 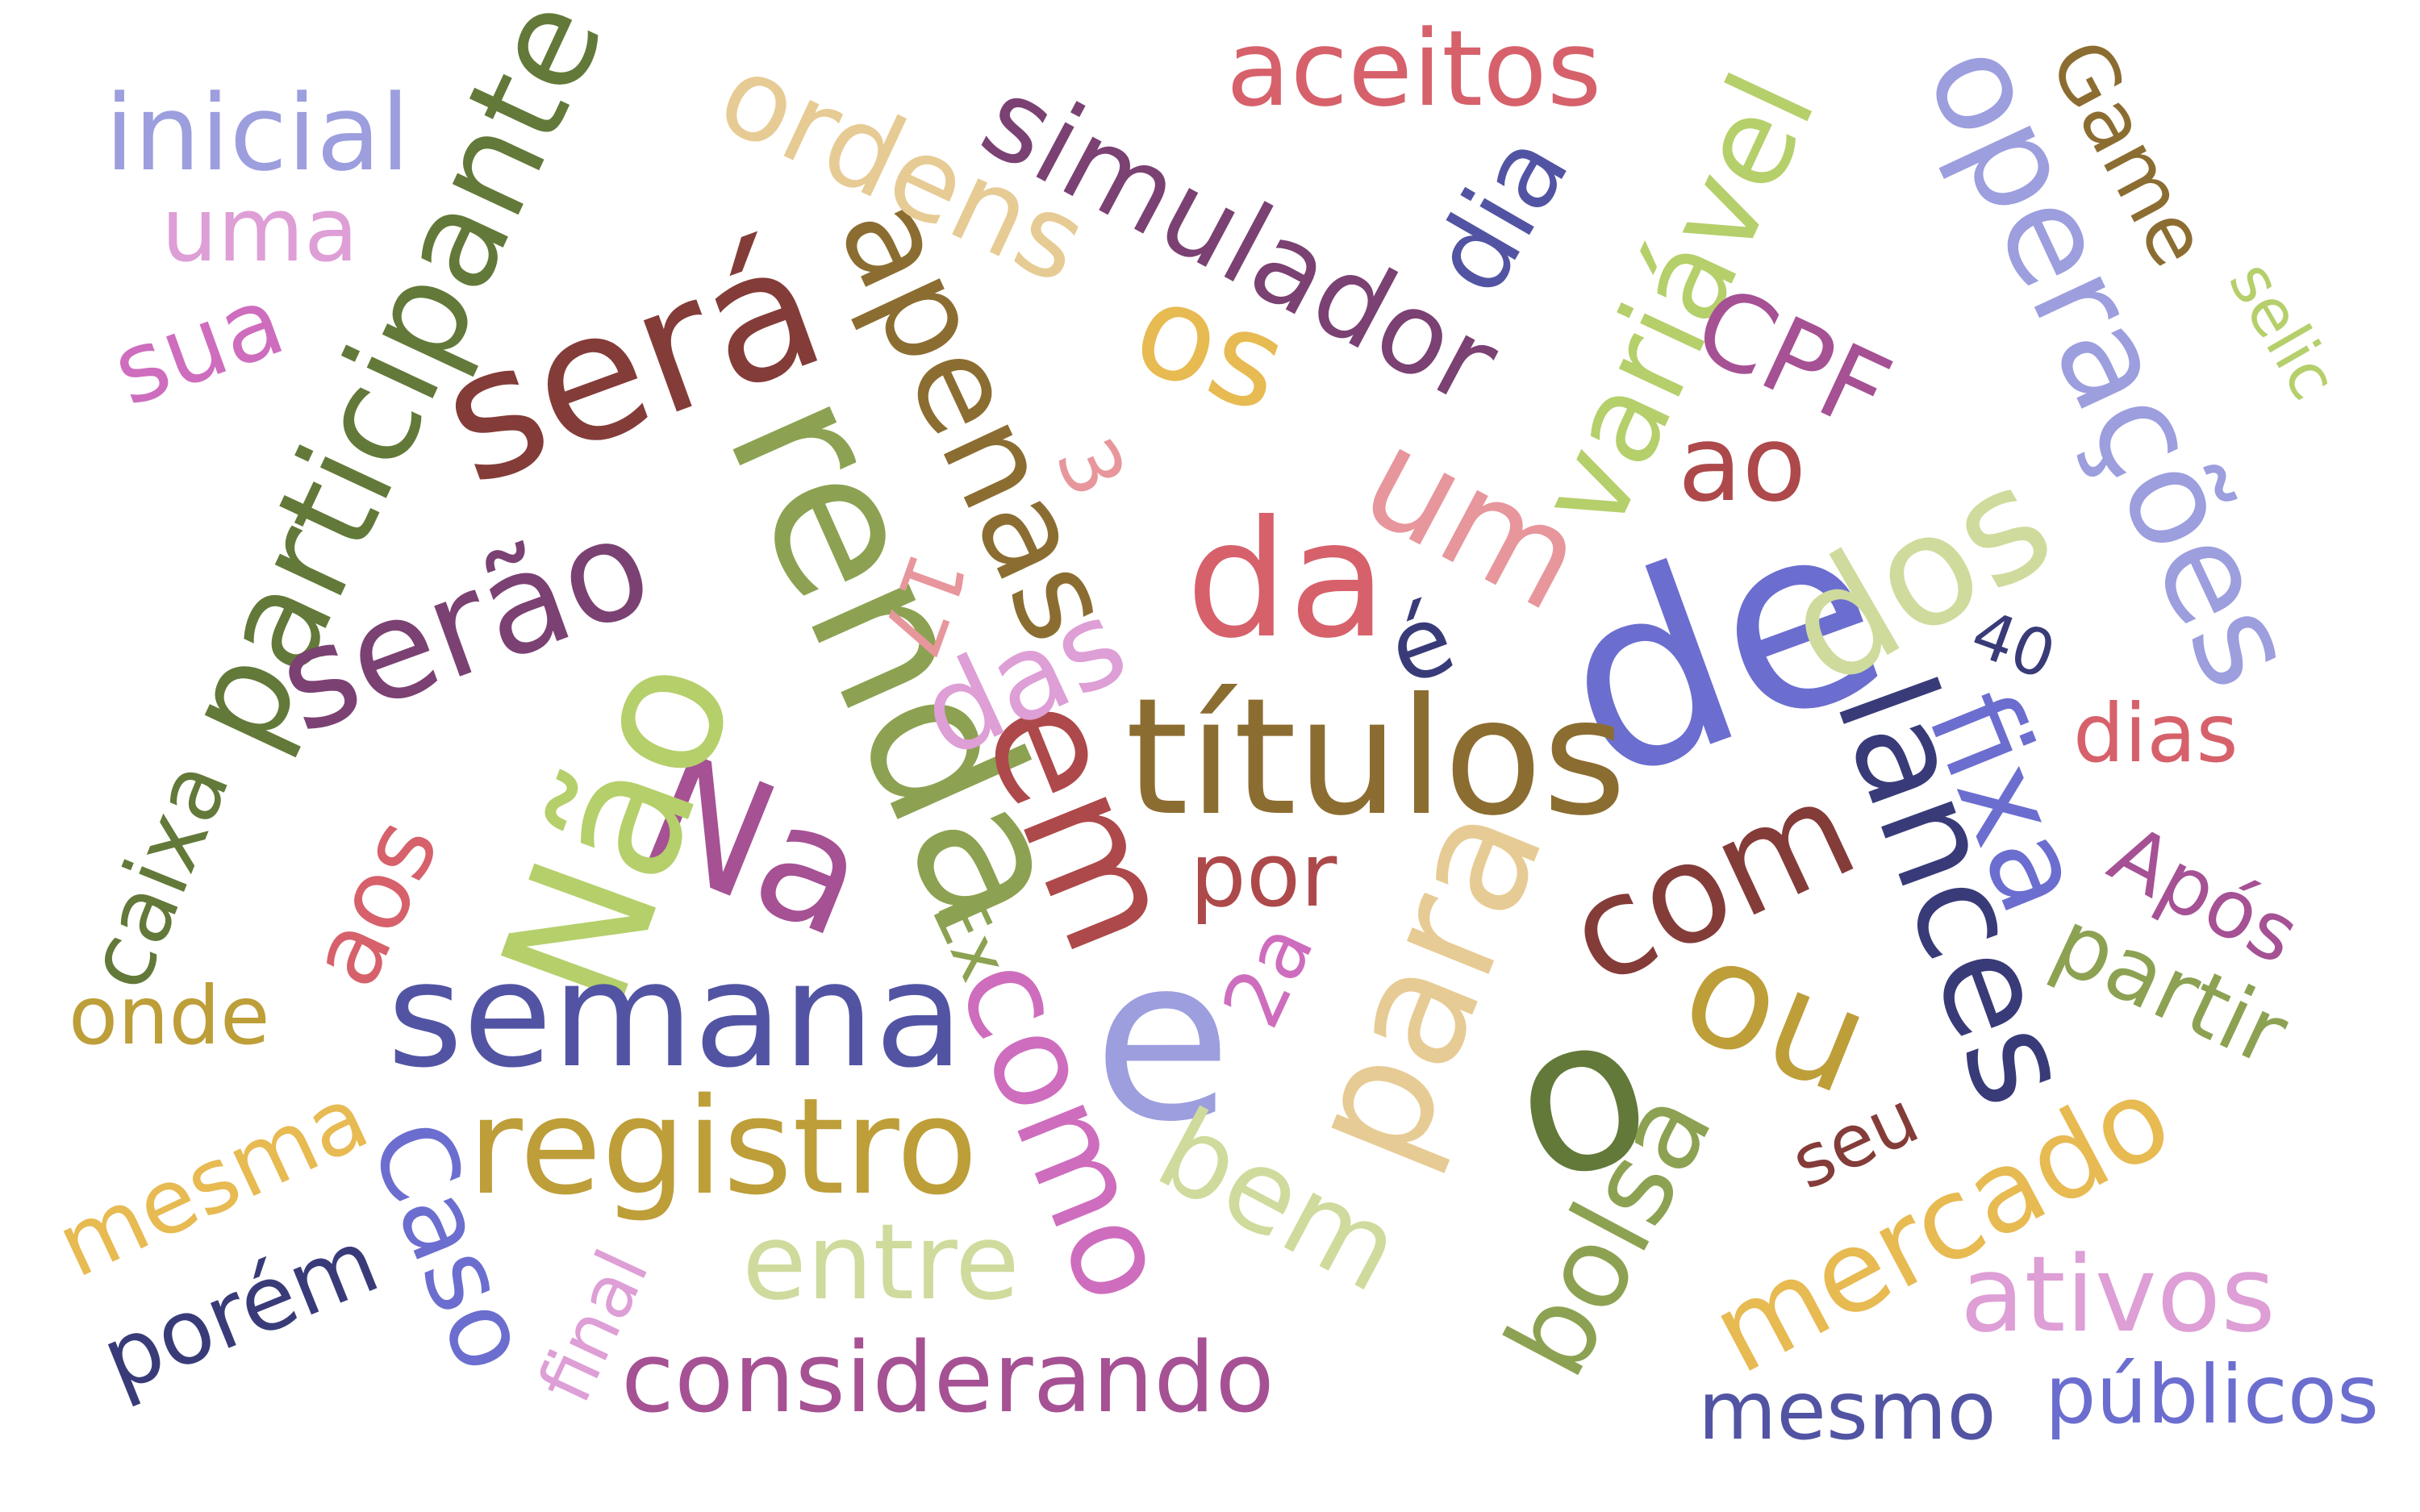 What do you see at coordinates (1286, 580) in the screenshot?
I see `word-da: da` at bounding box center [1286, 580].